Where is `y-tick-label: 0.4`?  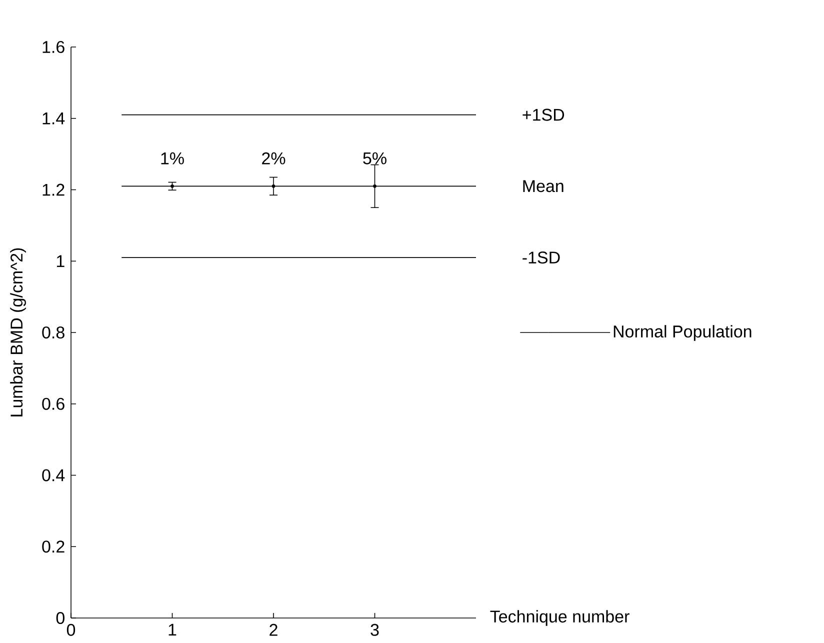 y-tick-label: 0.4 is located at coordinates (53, 475).